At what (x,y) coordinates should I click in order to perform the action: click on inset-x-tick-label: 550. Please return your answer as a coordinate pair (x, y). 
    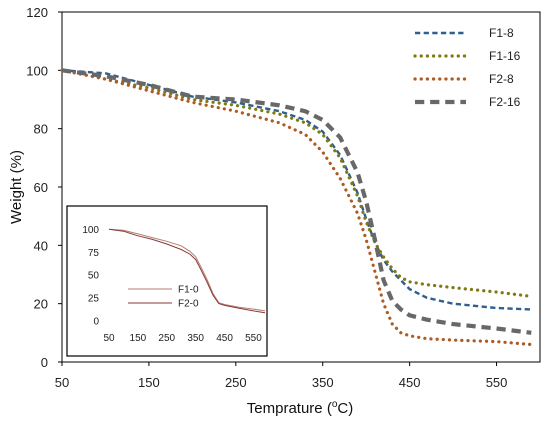
    Looking at the image, I should click on (253, 338).